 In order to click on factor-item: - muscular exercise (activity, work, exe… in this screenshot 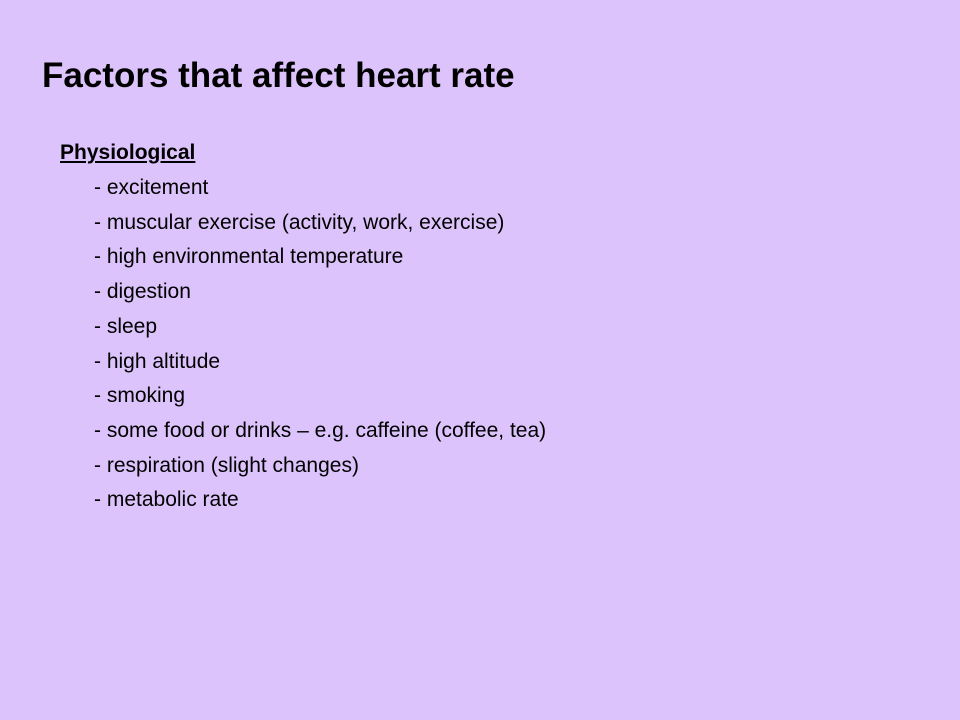, I will do `click(299, 222)`.